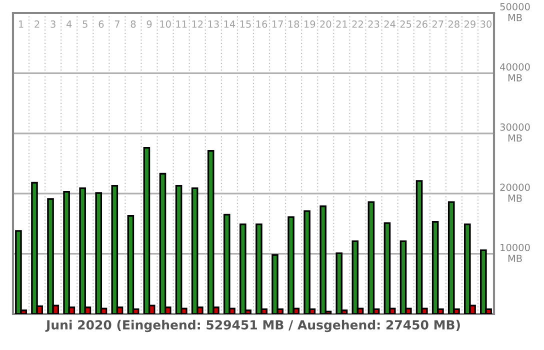 The height and width of the screenshot is (350, 544). What do you see at coordinates (37, 24) in the screenshot?
I see `x-tick-label: 2` at bounding box center [37, 24].